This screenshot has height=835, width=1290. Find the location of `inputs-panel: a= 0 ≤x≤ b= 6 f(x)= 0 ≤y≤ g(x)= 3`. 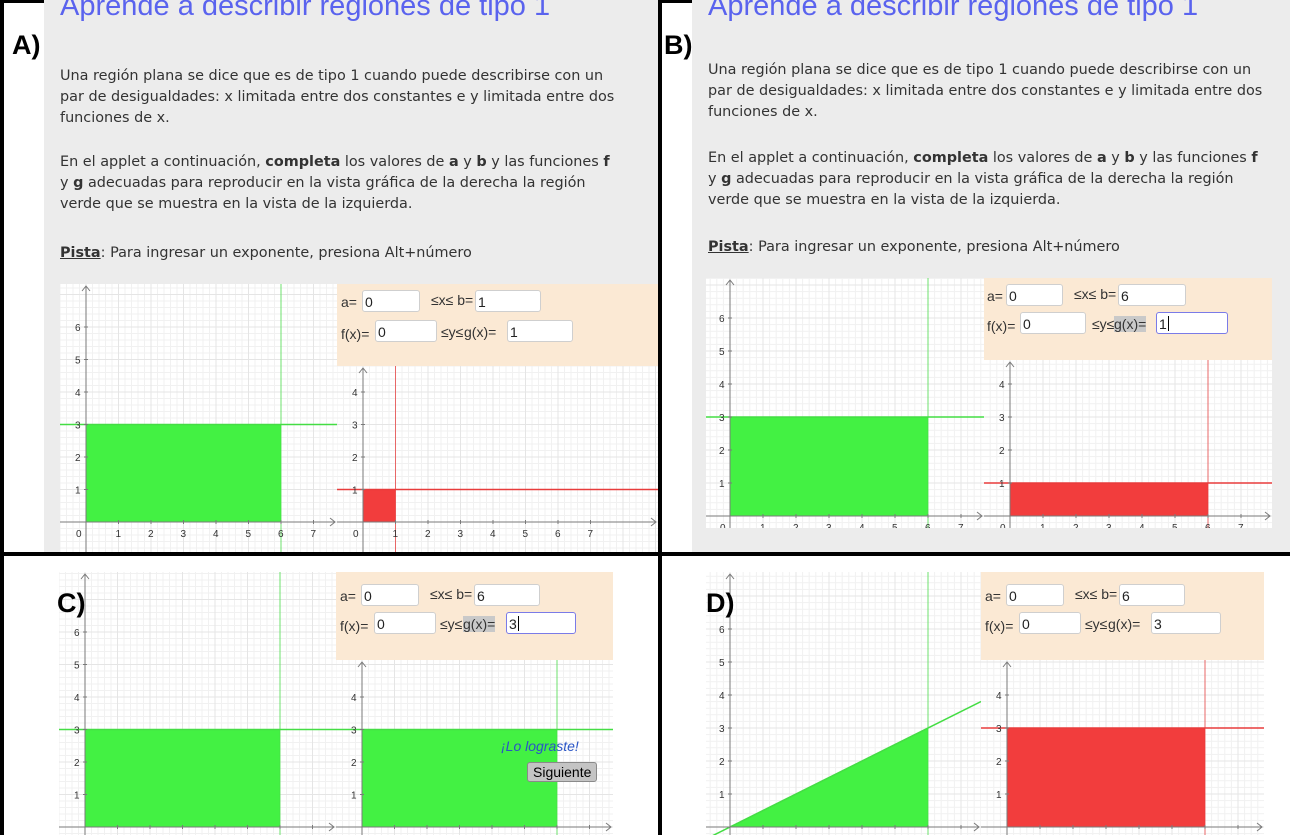

inputs-panel: a= 0 ≤x≤ b= 6 f(x)= 0 ≤y≤ g(x)= 3 is located at coordinates (1122, 616).